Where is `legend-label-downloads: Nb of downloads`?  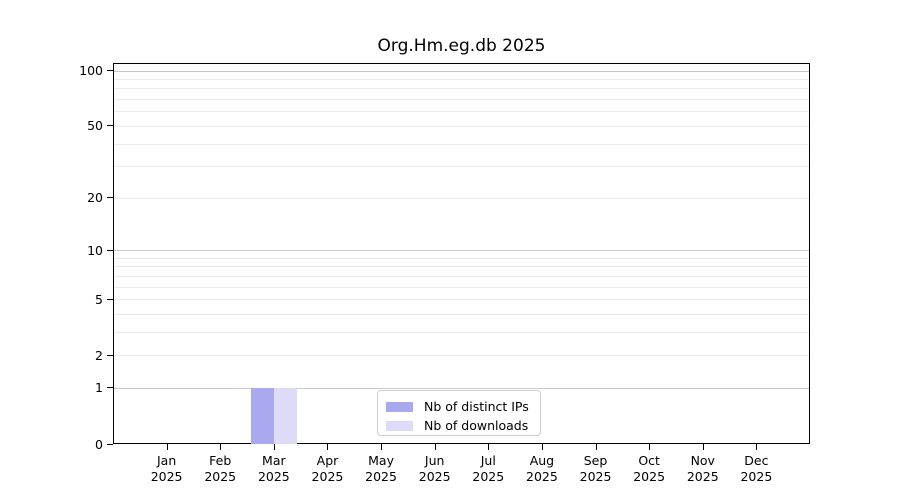
legend-label-downloads: Nb of downloads is located at coordinates (476, 425).